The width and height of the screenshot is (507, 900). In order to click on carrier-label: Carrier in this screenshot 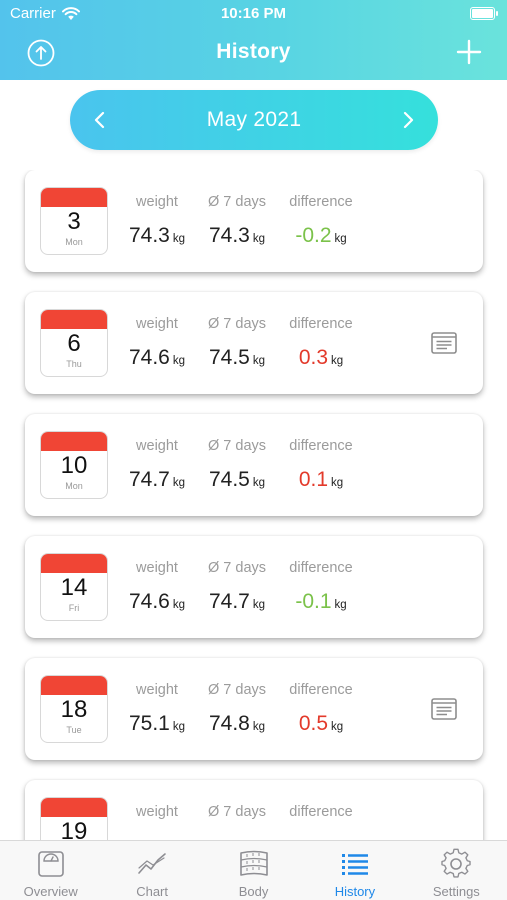, I will do `click(33, 13)`.